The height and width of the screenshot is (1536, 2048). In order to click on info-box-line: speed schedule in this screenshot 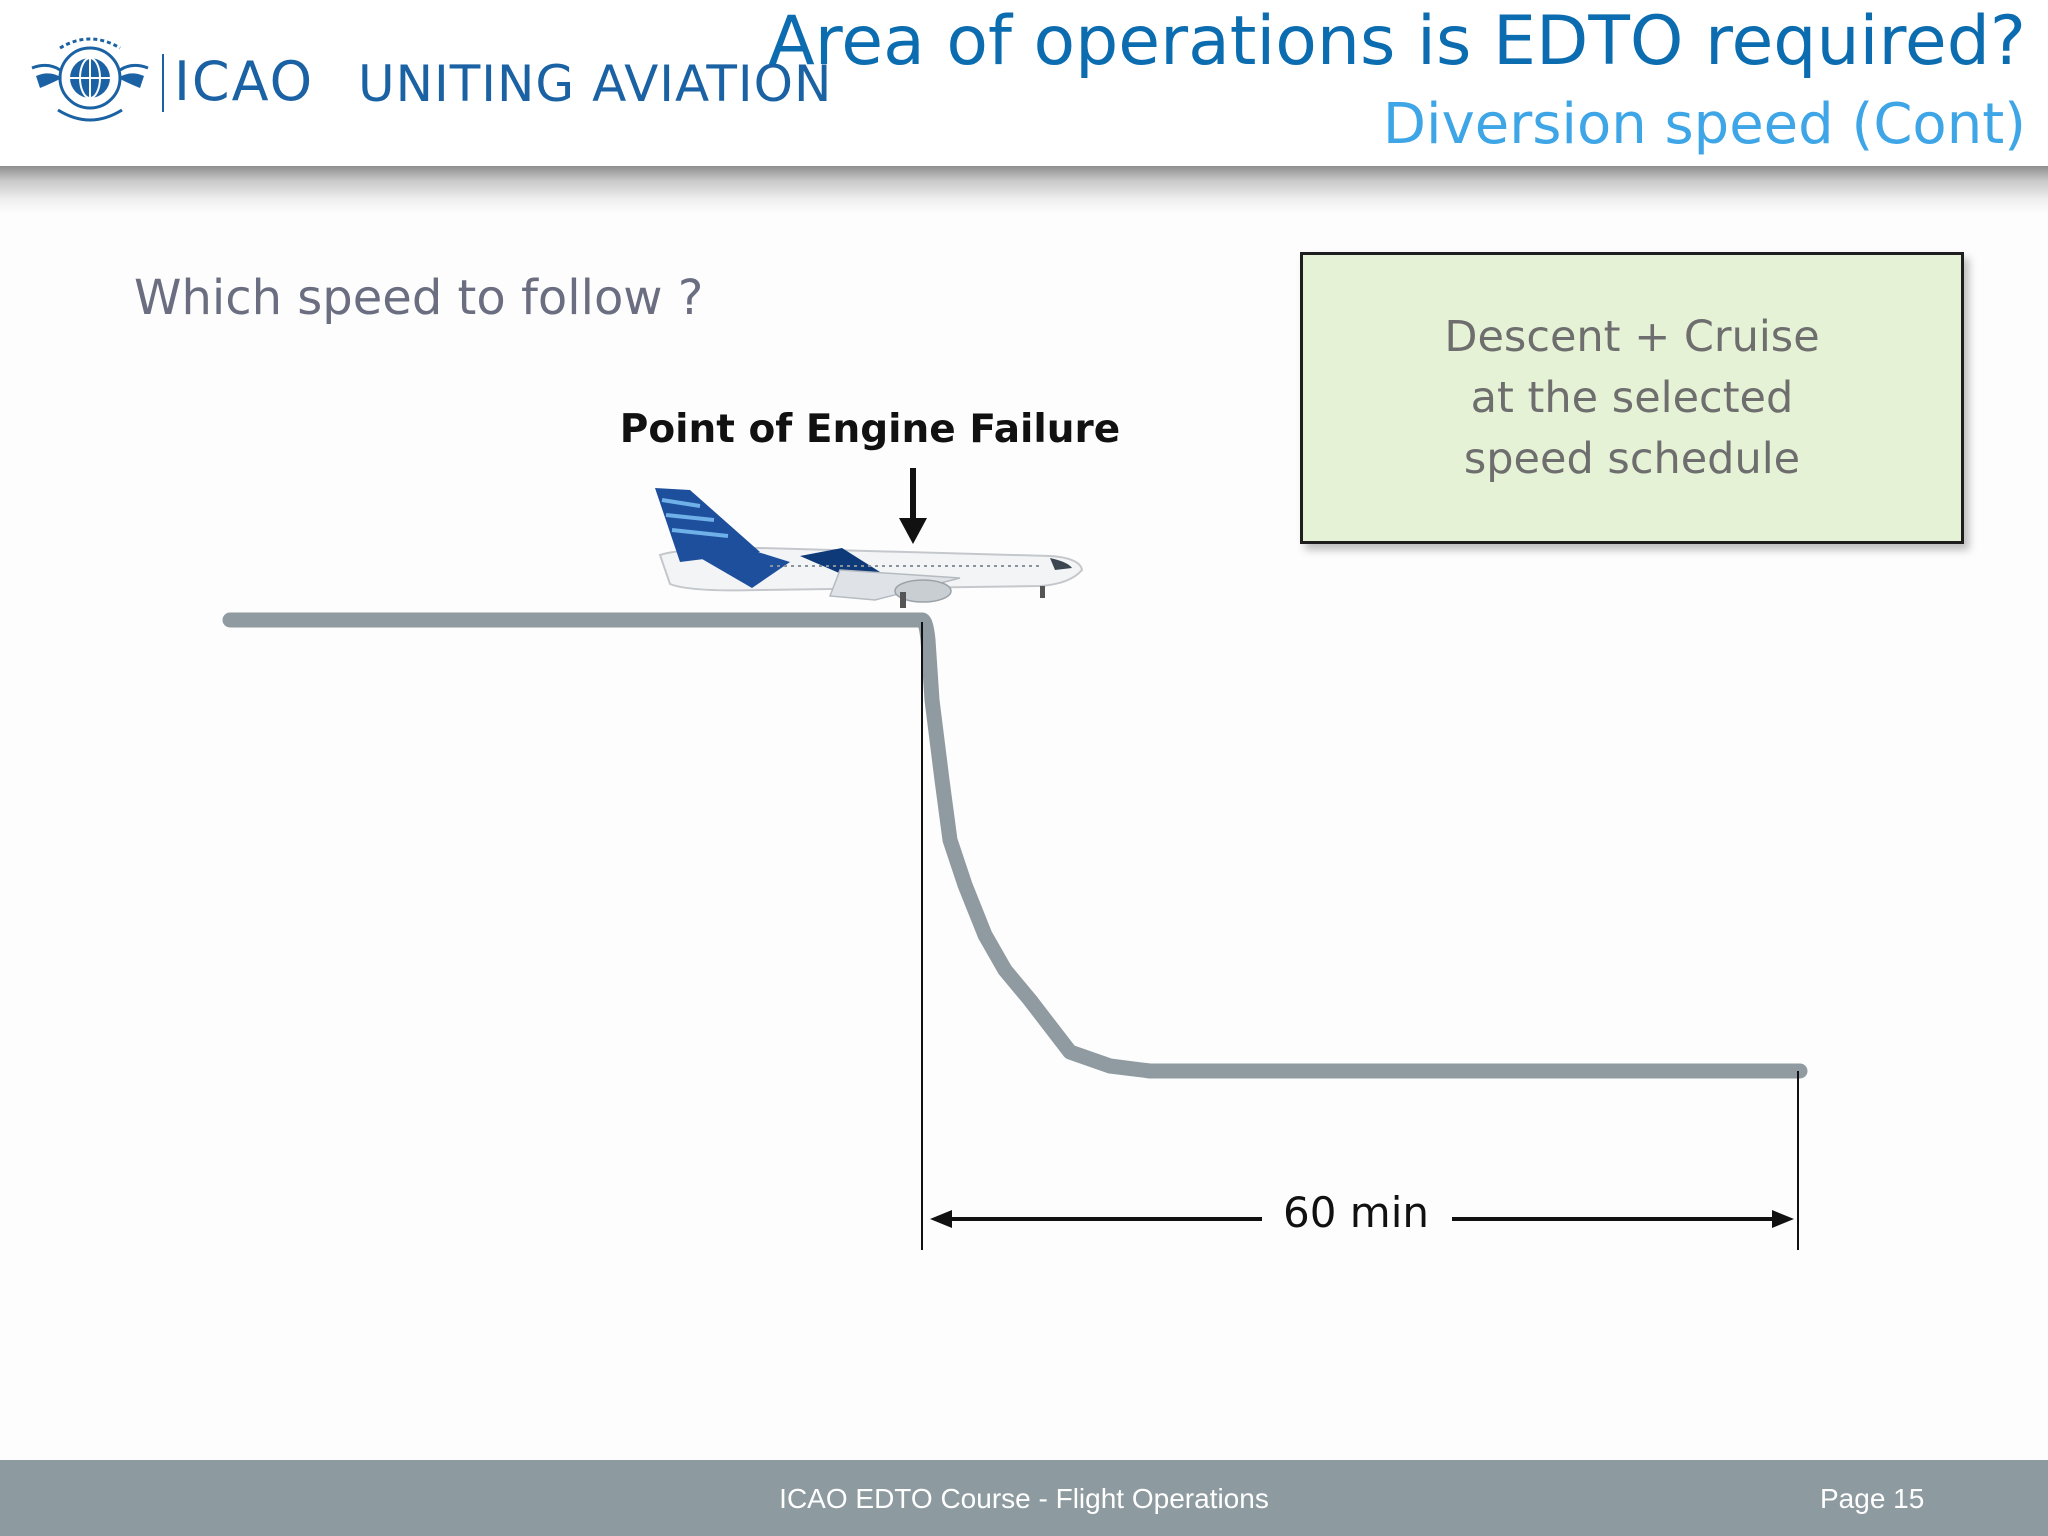, I will do `click(1632, 458)`.